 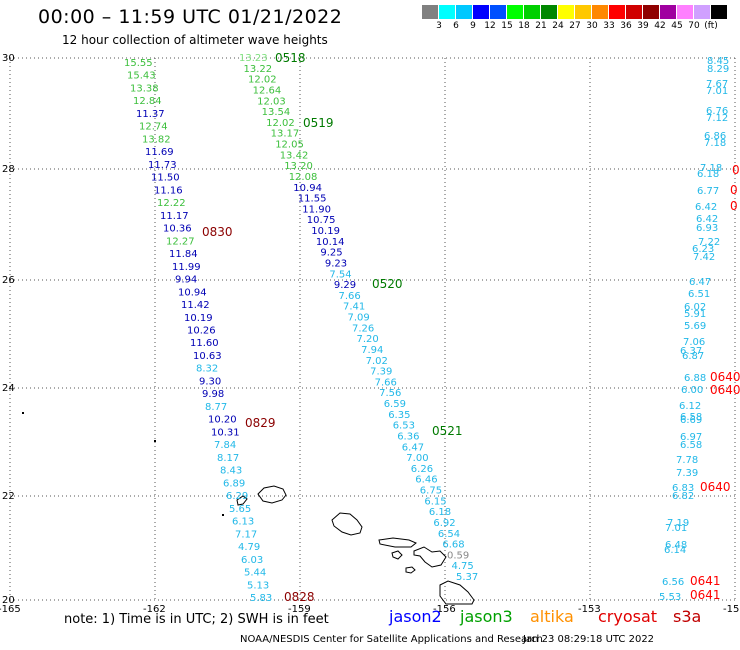 What do you see at coordinates (312, 199) in the screenshot?
I see `swh-value-mid-track: 11.55` at bounding box center [312, 199].